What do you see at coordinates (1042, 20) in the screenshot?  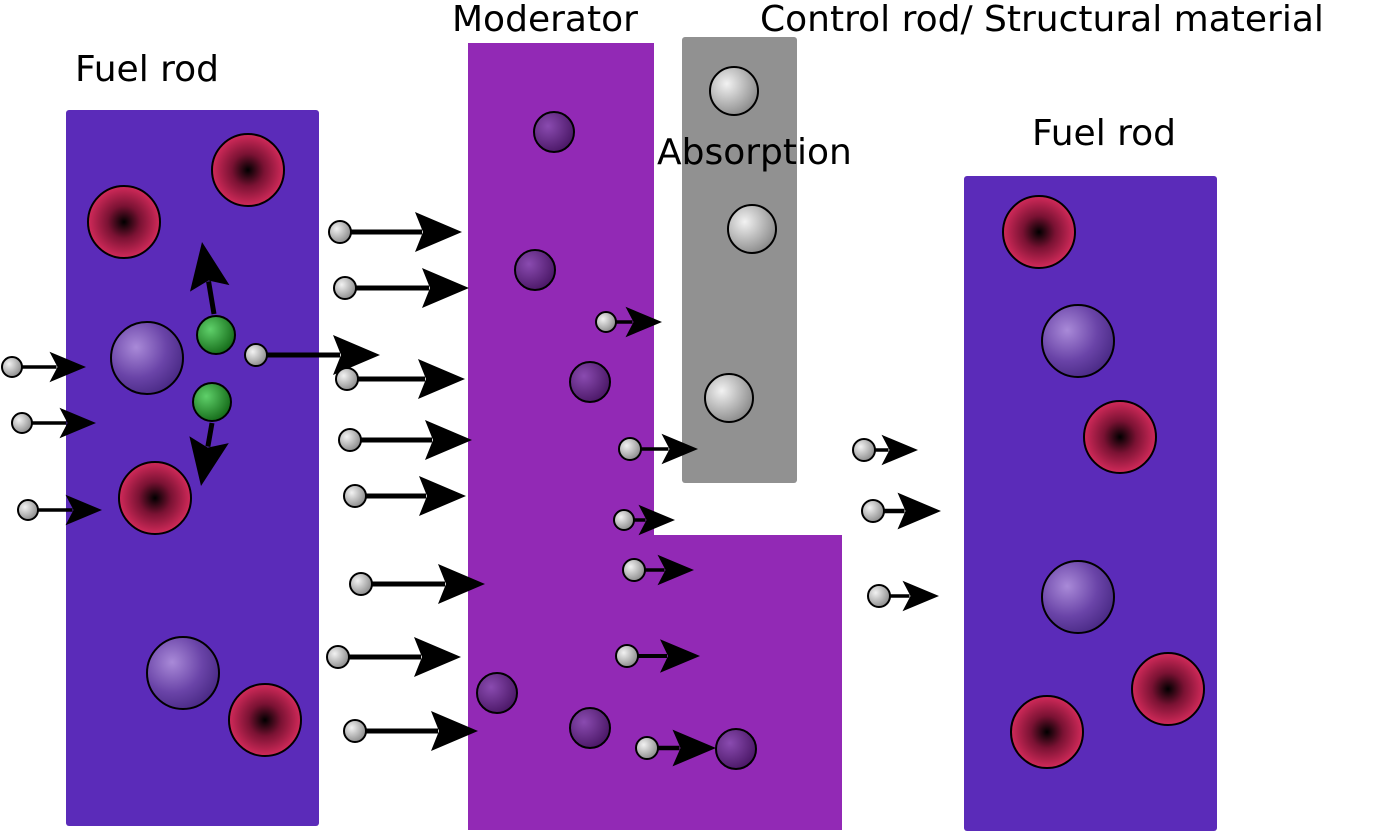 I see `control-rod-label: Control rod/ Structural material` at bounding box center [1042, 20].